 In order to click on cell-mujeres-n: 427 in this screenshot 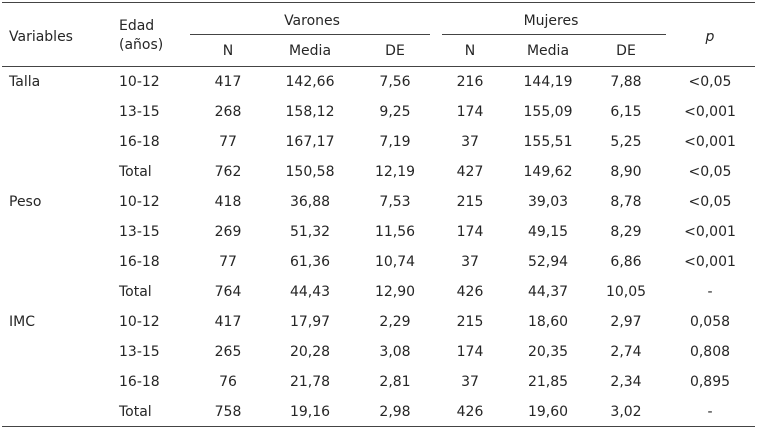, I will do `click(470, 172)`.